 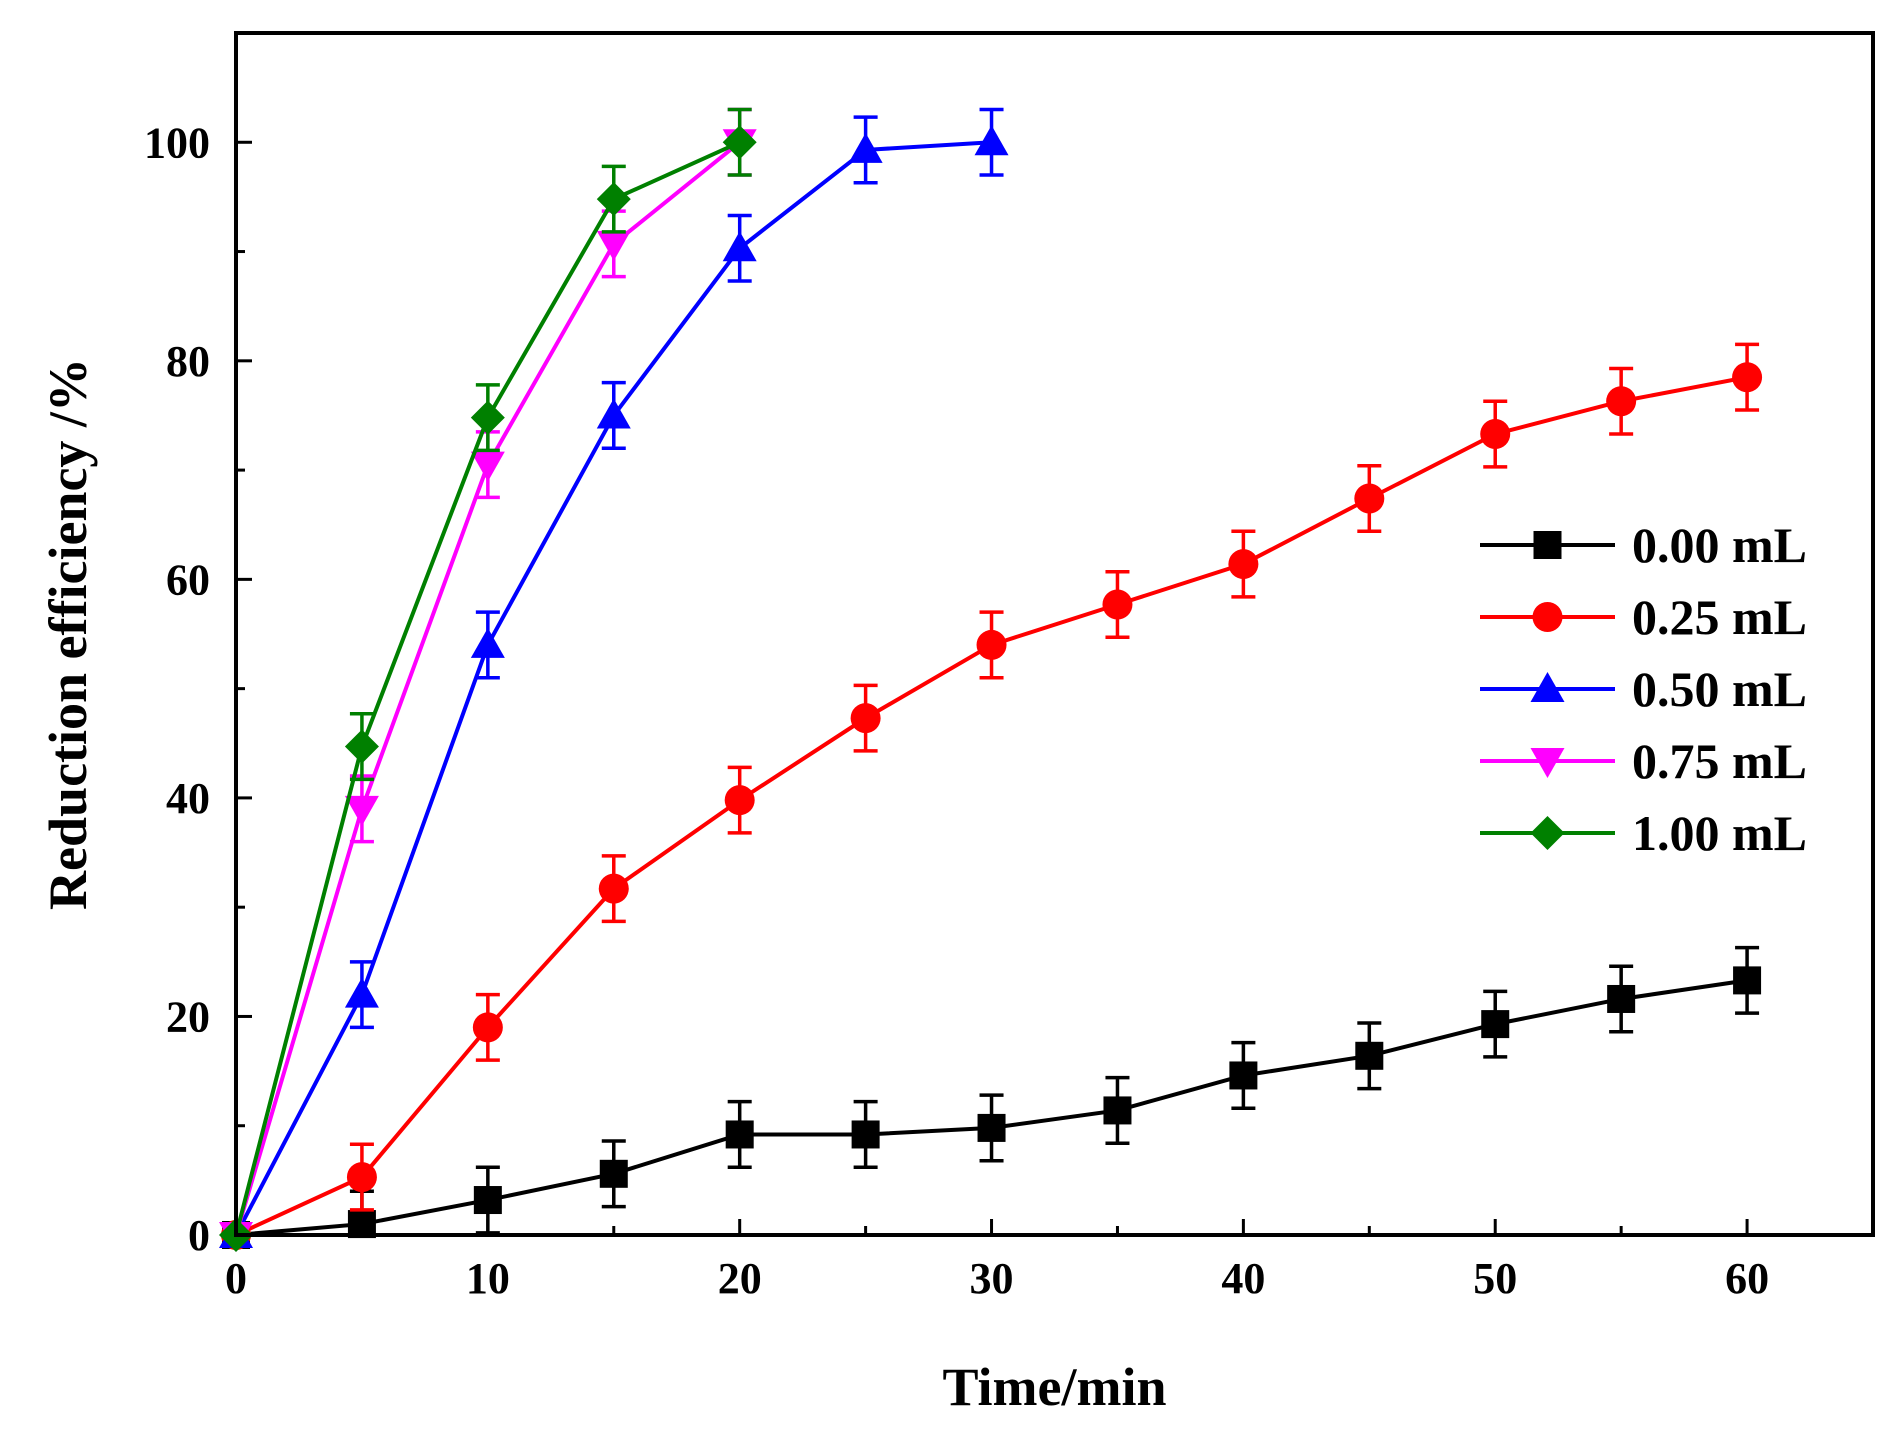 What do you see at coordinates (992, 1278) in the screenshot?
I see `x-tick-label: 30` at bounding box center [992, 1278].